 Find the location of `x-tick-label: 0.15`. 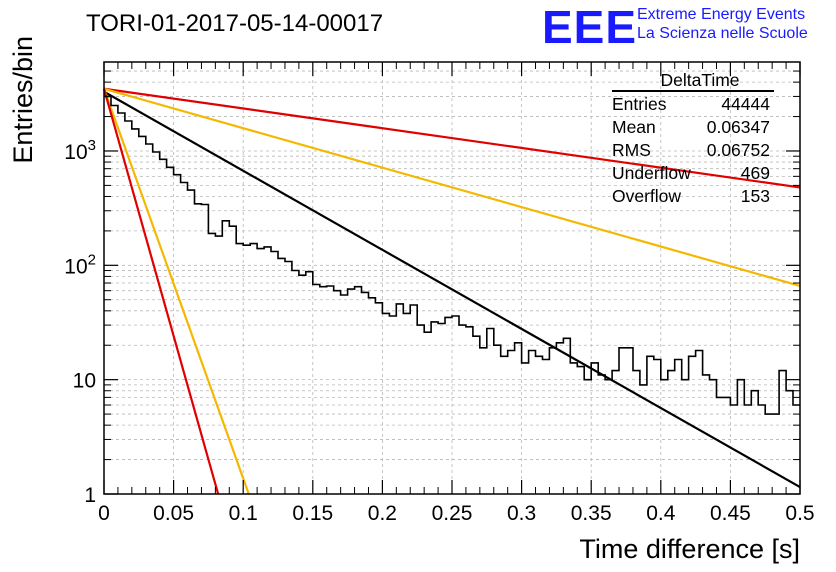

x-tick-label: 0.15 is located at coordinates (312, 513).